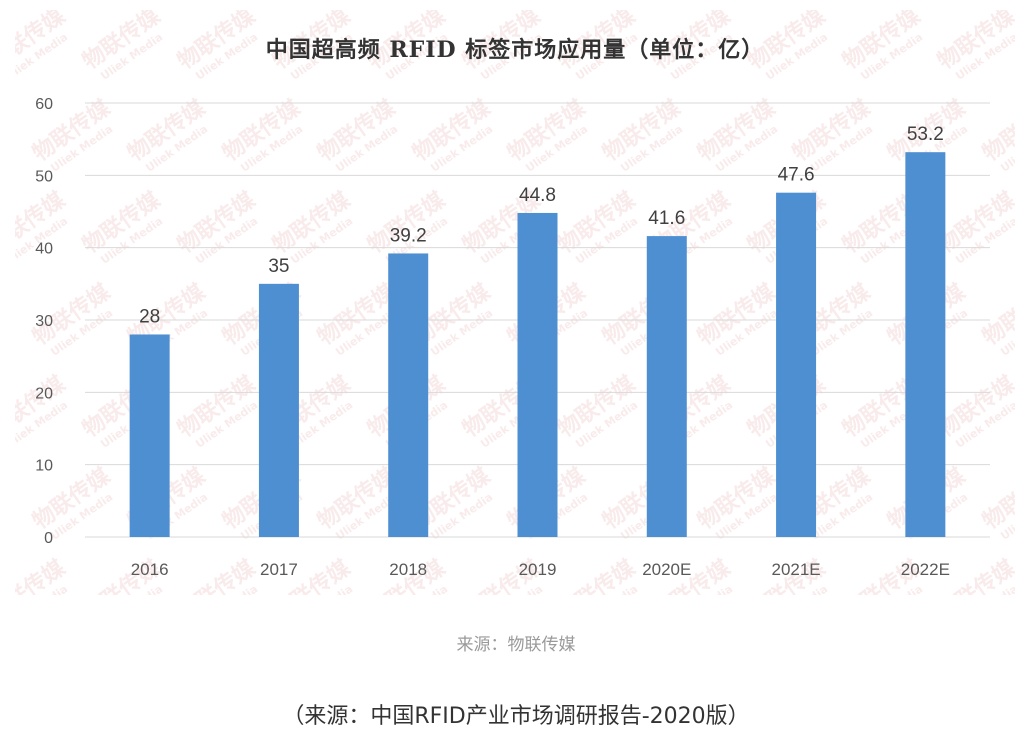 This screenshot has width=1032, height=755. I want to click on y-tick-label: 10, so click(44, 466).